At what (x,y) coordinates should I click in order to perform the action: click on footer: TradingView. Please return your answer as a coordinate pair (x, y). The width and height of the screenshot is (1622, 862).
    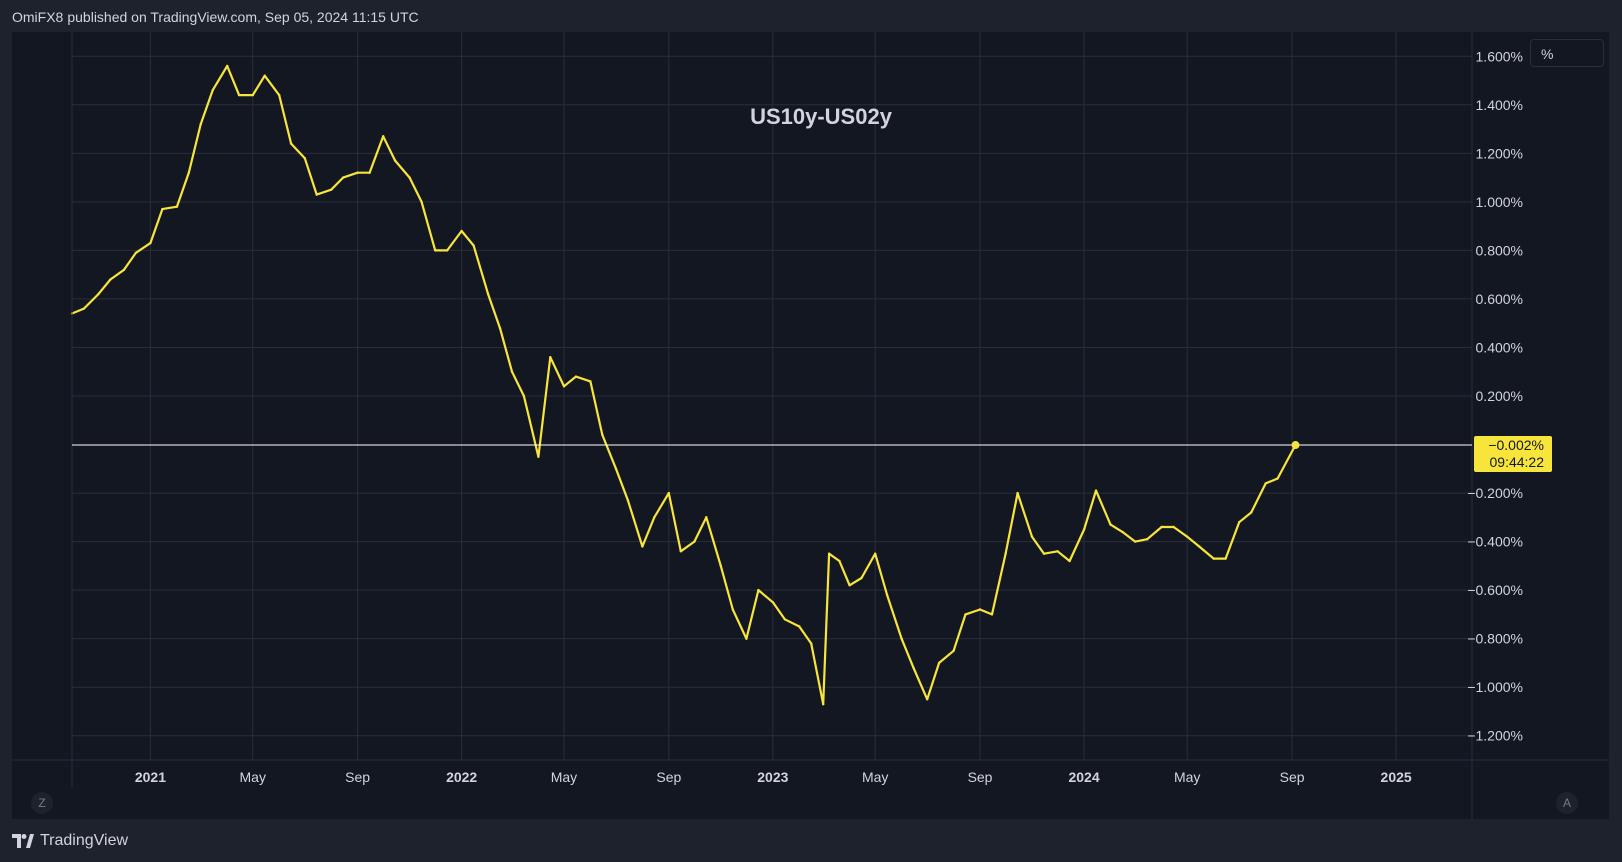
    Looking at the image, I should click on (70, 841).